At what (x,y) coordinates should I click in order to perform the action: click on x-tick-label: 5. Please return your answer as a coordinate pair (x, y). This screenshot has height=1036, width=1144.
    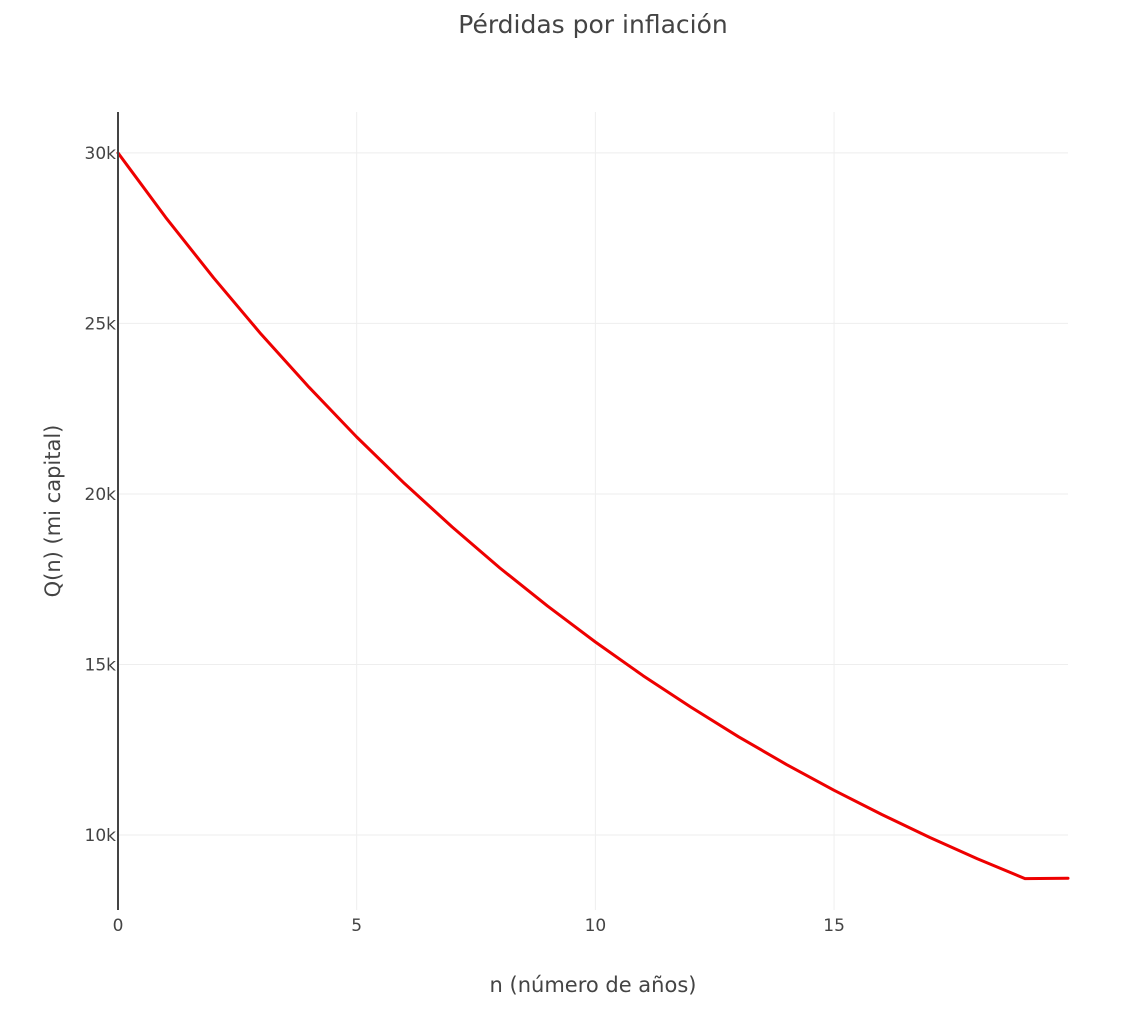
    Looking at the image, I should click on (356, 926).